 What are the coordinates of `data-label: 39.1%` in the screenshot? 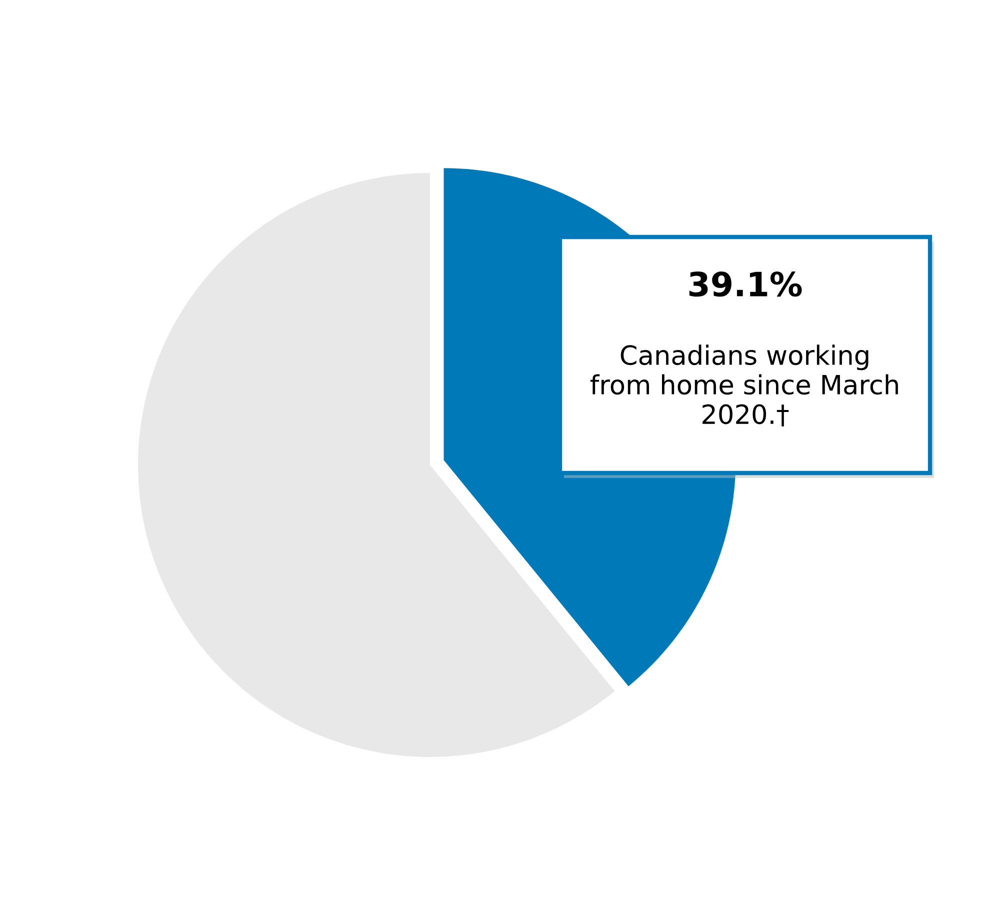 It's located at (745, 284).